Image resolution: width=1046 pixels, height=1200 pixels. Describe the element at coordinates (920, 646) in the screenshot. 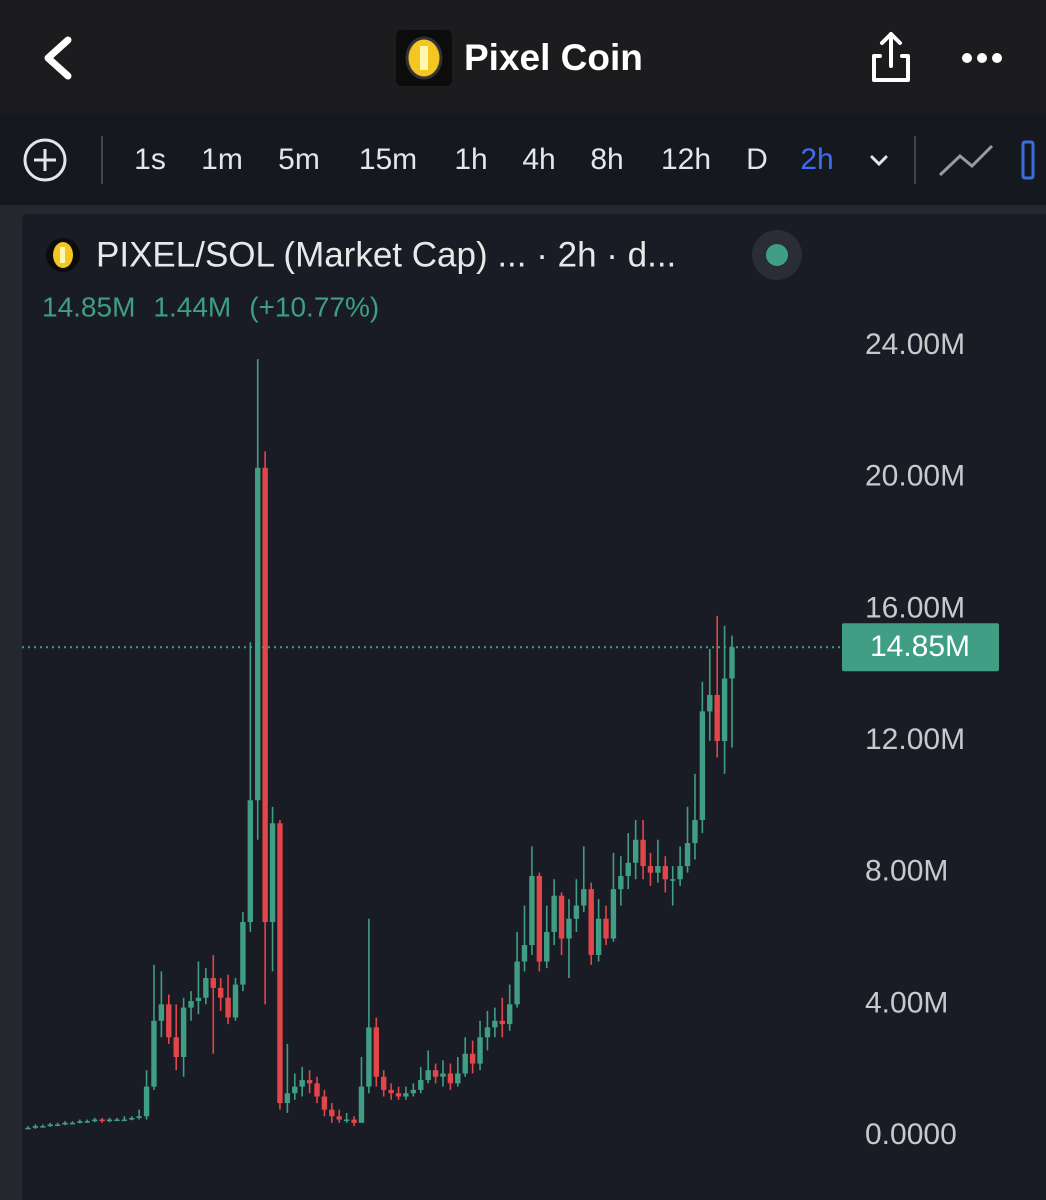

I see `last-price-label: 14.85M` at that location.